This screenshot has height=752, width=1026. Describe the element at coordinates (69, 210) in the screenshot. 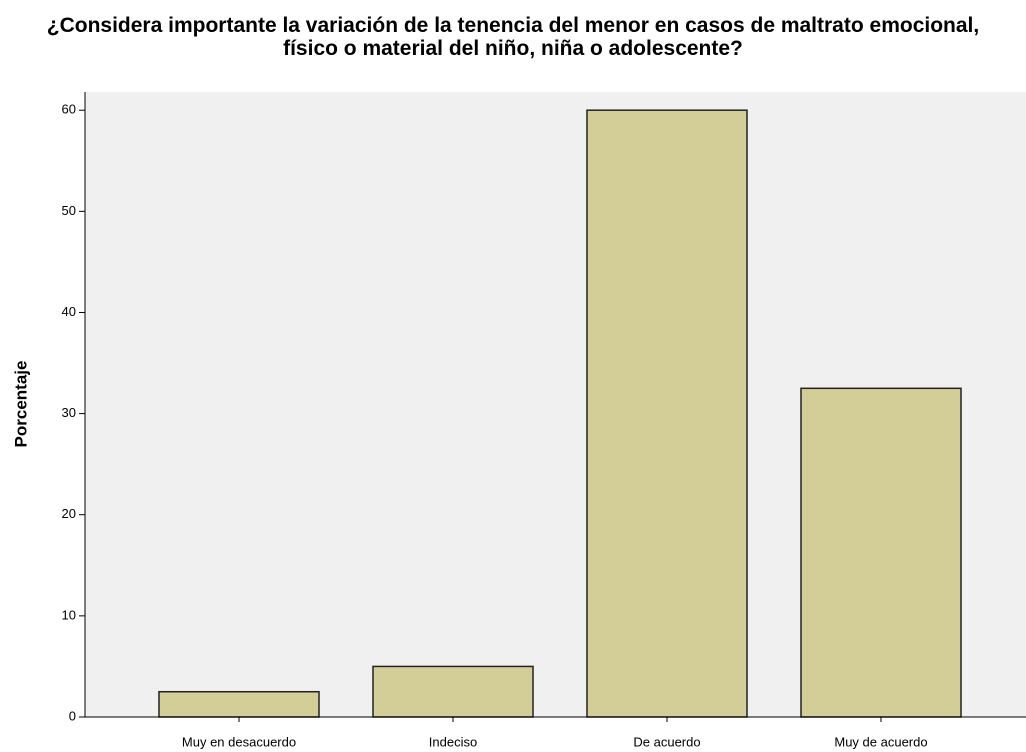

I see `y-tick-label: 50` at that location.